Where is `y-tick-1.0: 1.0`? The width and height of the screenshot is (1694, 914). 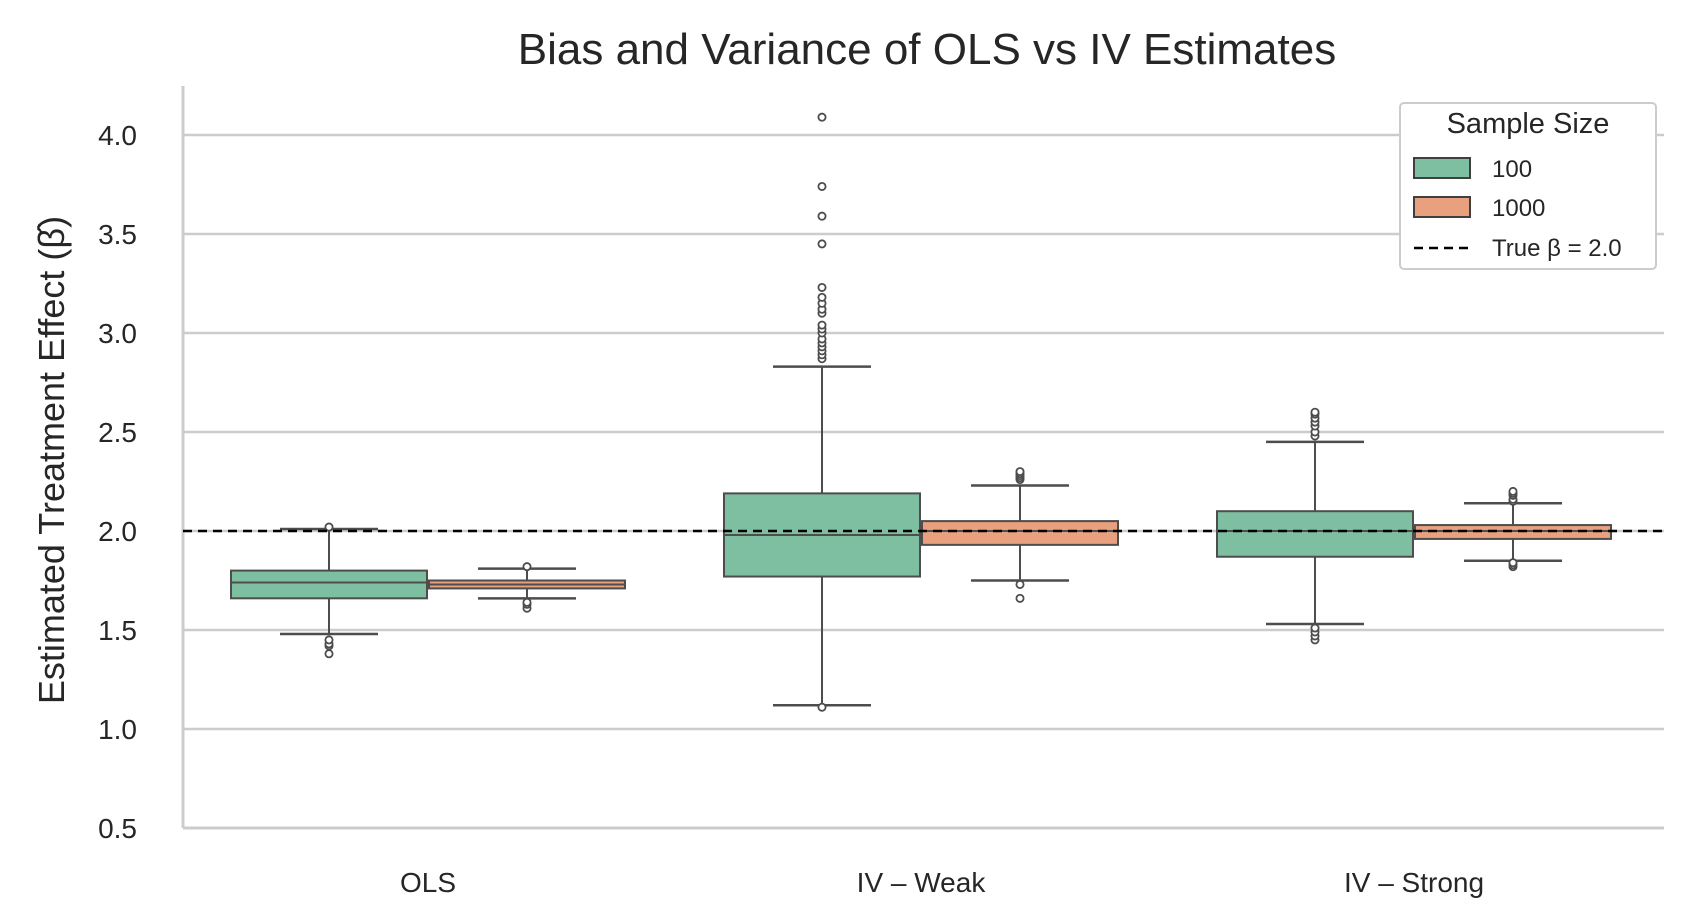
y-tick-1.0: 1.0 is located at coordinates (117, 729).